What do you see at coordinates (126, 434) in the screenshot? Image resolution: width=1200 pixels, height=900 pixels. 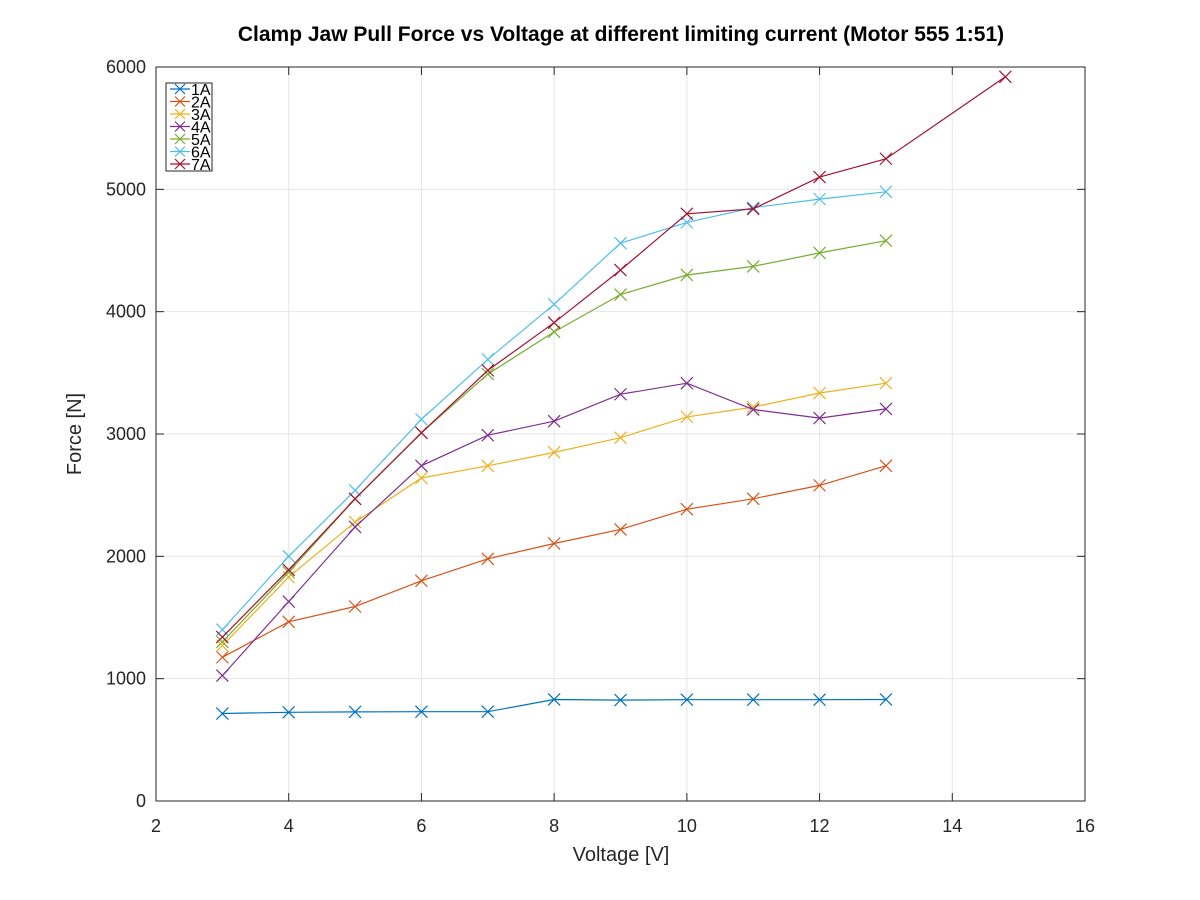 I see `y-tick-label: 3000` at bounding box center [126, 434].